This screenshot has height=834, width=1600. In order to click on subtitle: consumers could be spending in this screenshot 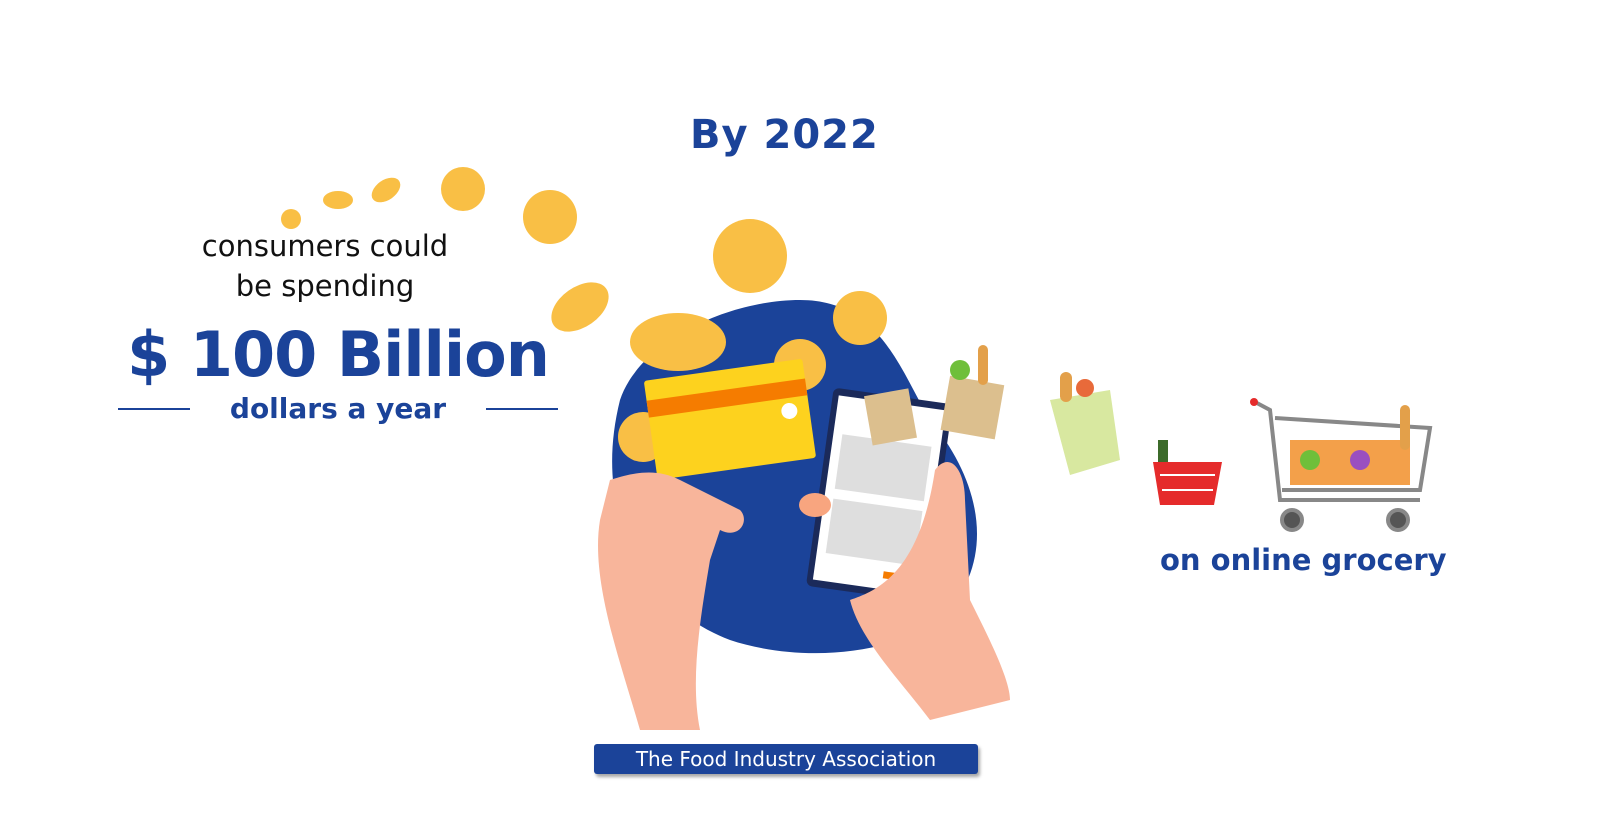, I will do `click(325, 266)`.